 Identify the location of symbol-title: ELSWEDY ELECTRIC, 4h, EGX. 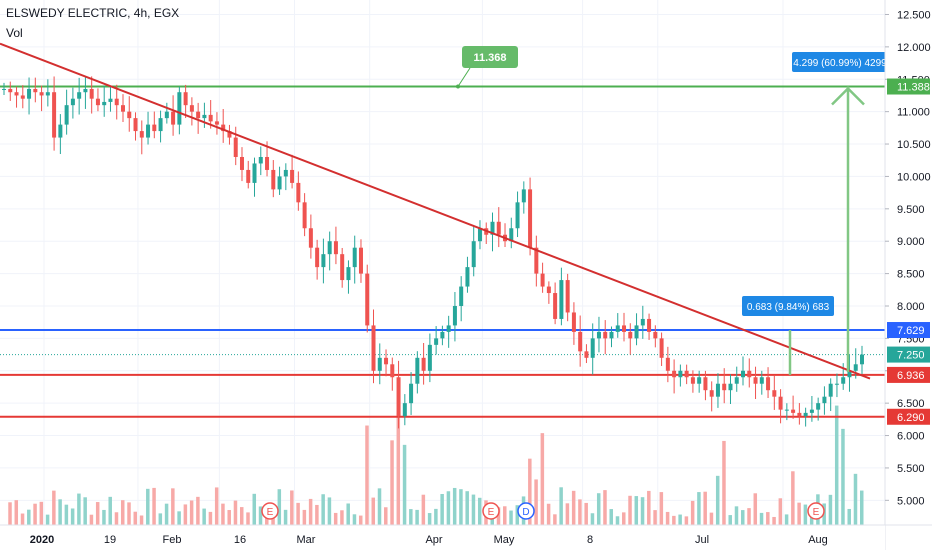
(93, 13).